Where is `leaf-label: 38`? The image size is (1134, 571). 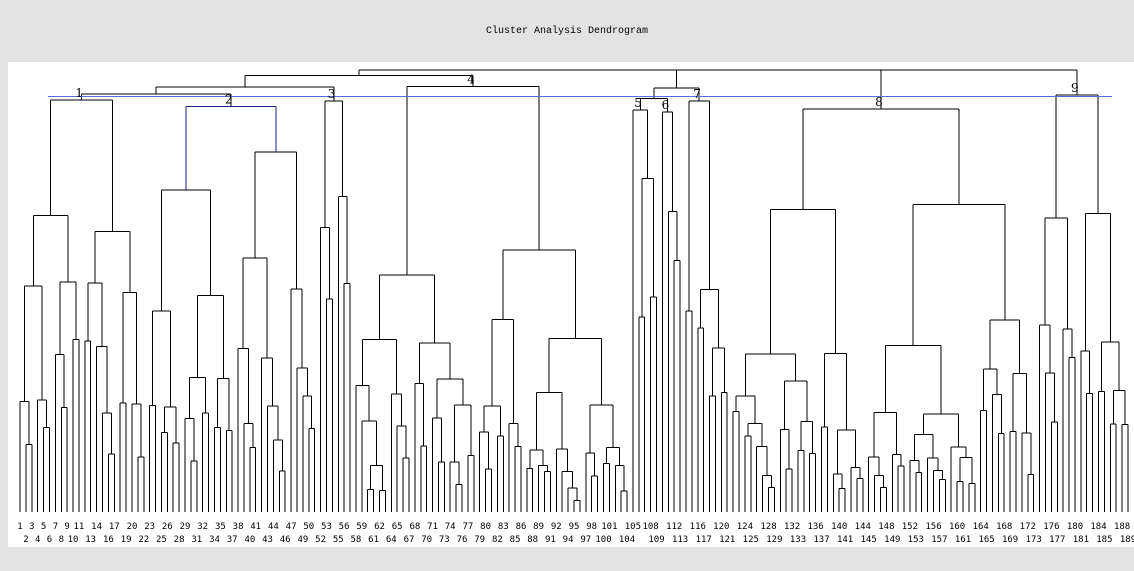
leaf-label: 38 is located at coordinates (238, 527).